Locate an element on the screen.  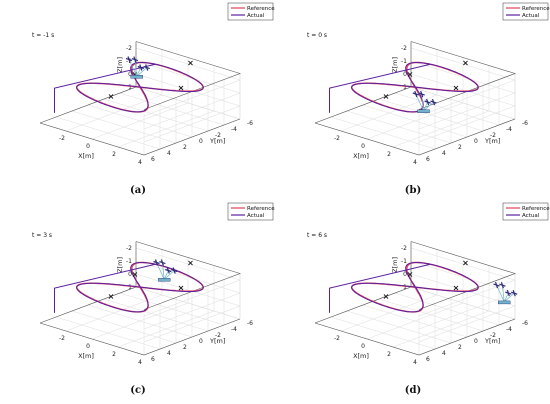
y-tick-label: -4 is located at coordinates (509, 129).